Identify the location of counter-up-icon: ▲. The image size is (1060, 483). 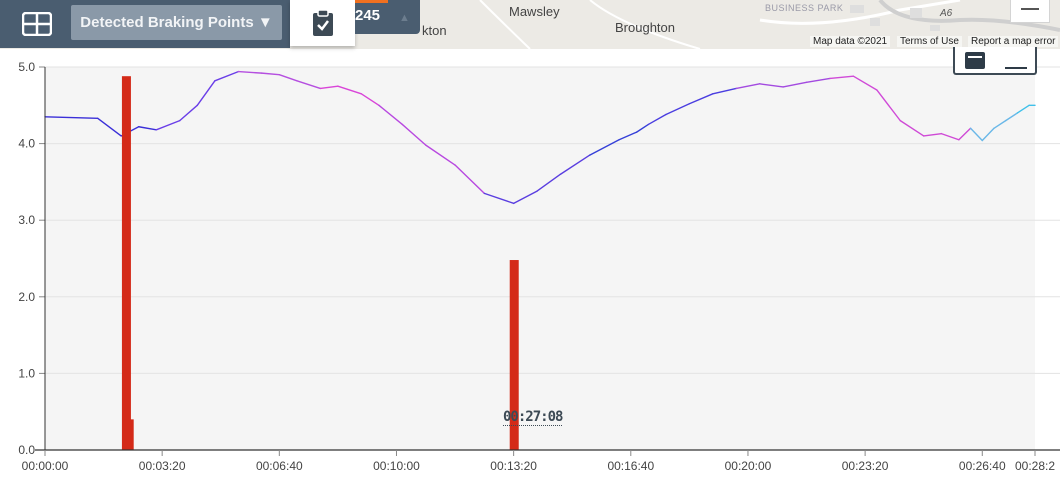
(404, 18).